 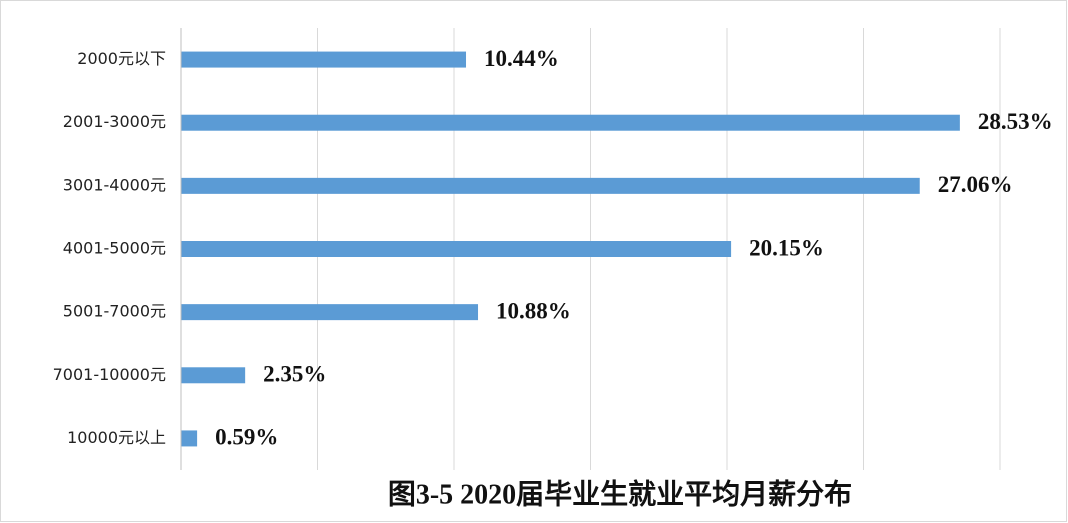 I want to click on value-label: 20.15%, so click(x=786, y=247).